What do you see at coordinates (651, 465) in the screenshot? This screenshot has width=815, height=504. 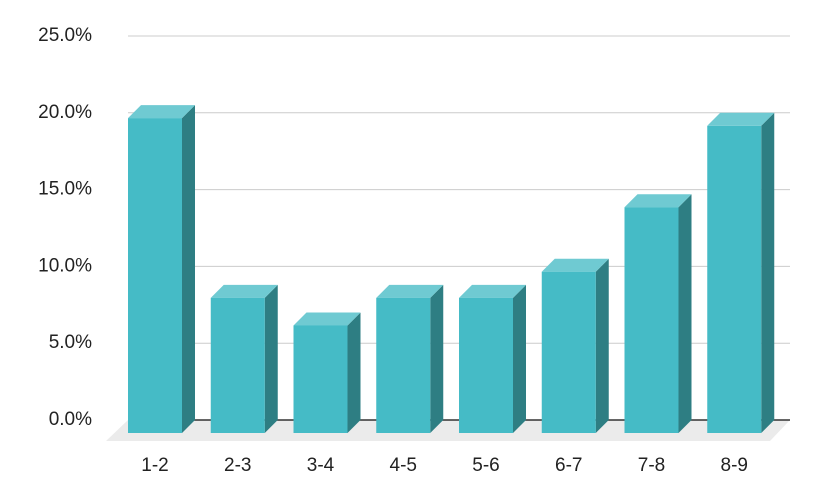 I see `x-tick-label: 7-8` at bounding box center [651, 465].